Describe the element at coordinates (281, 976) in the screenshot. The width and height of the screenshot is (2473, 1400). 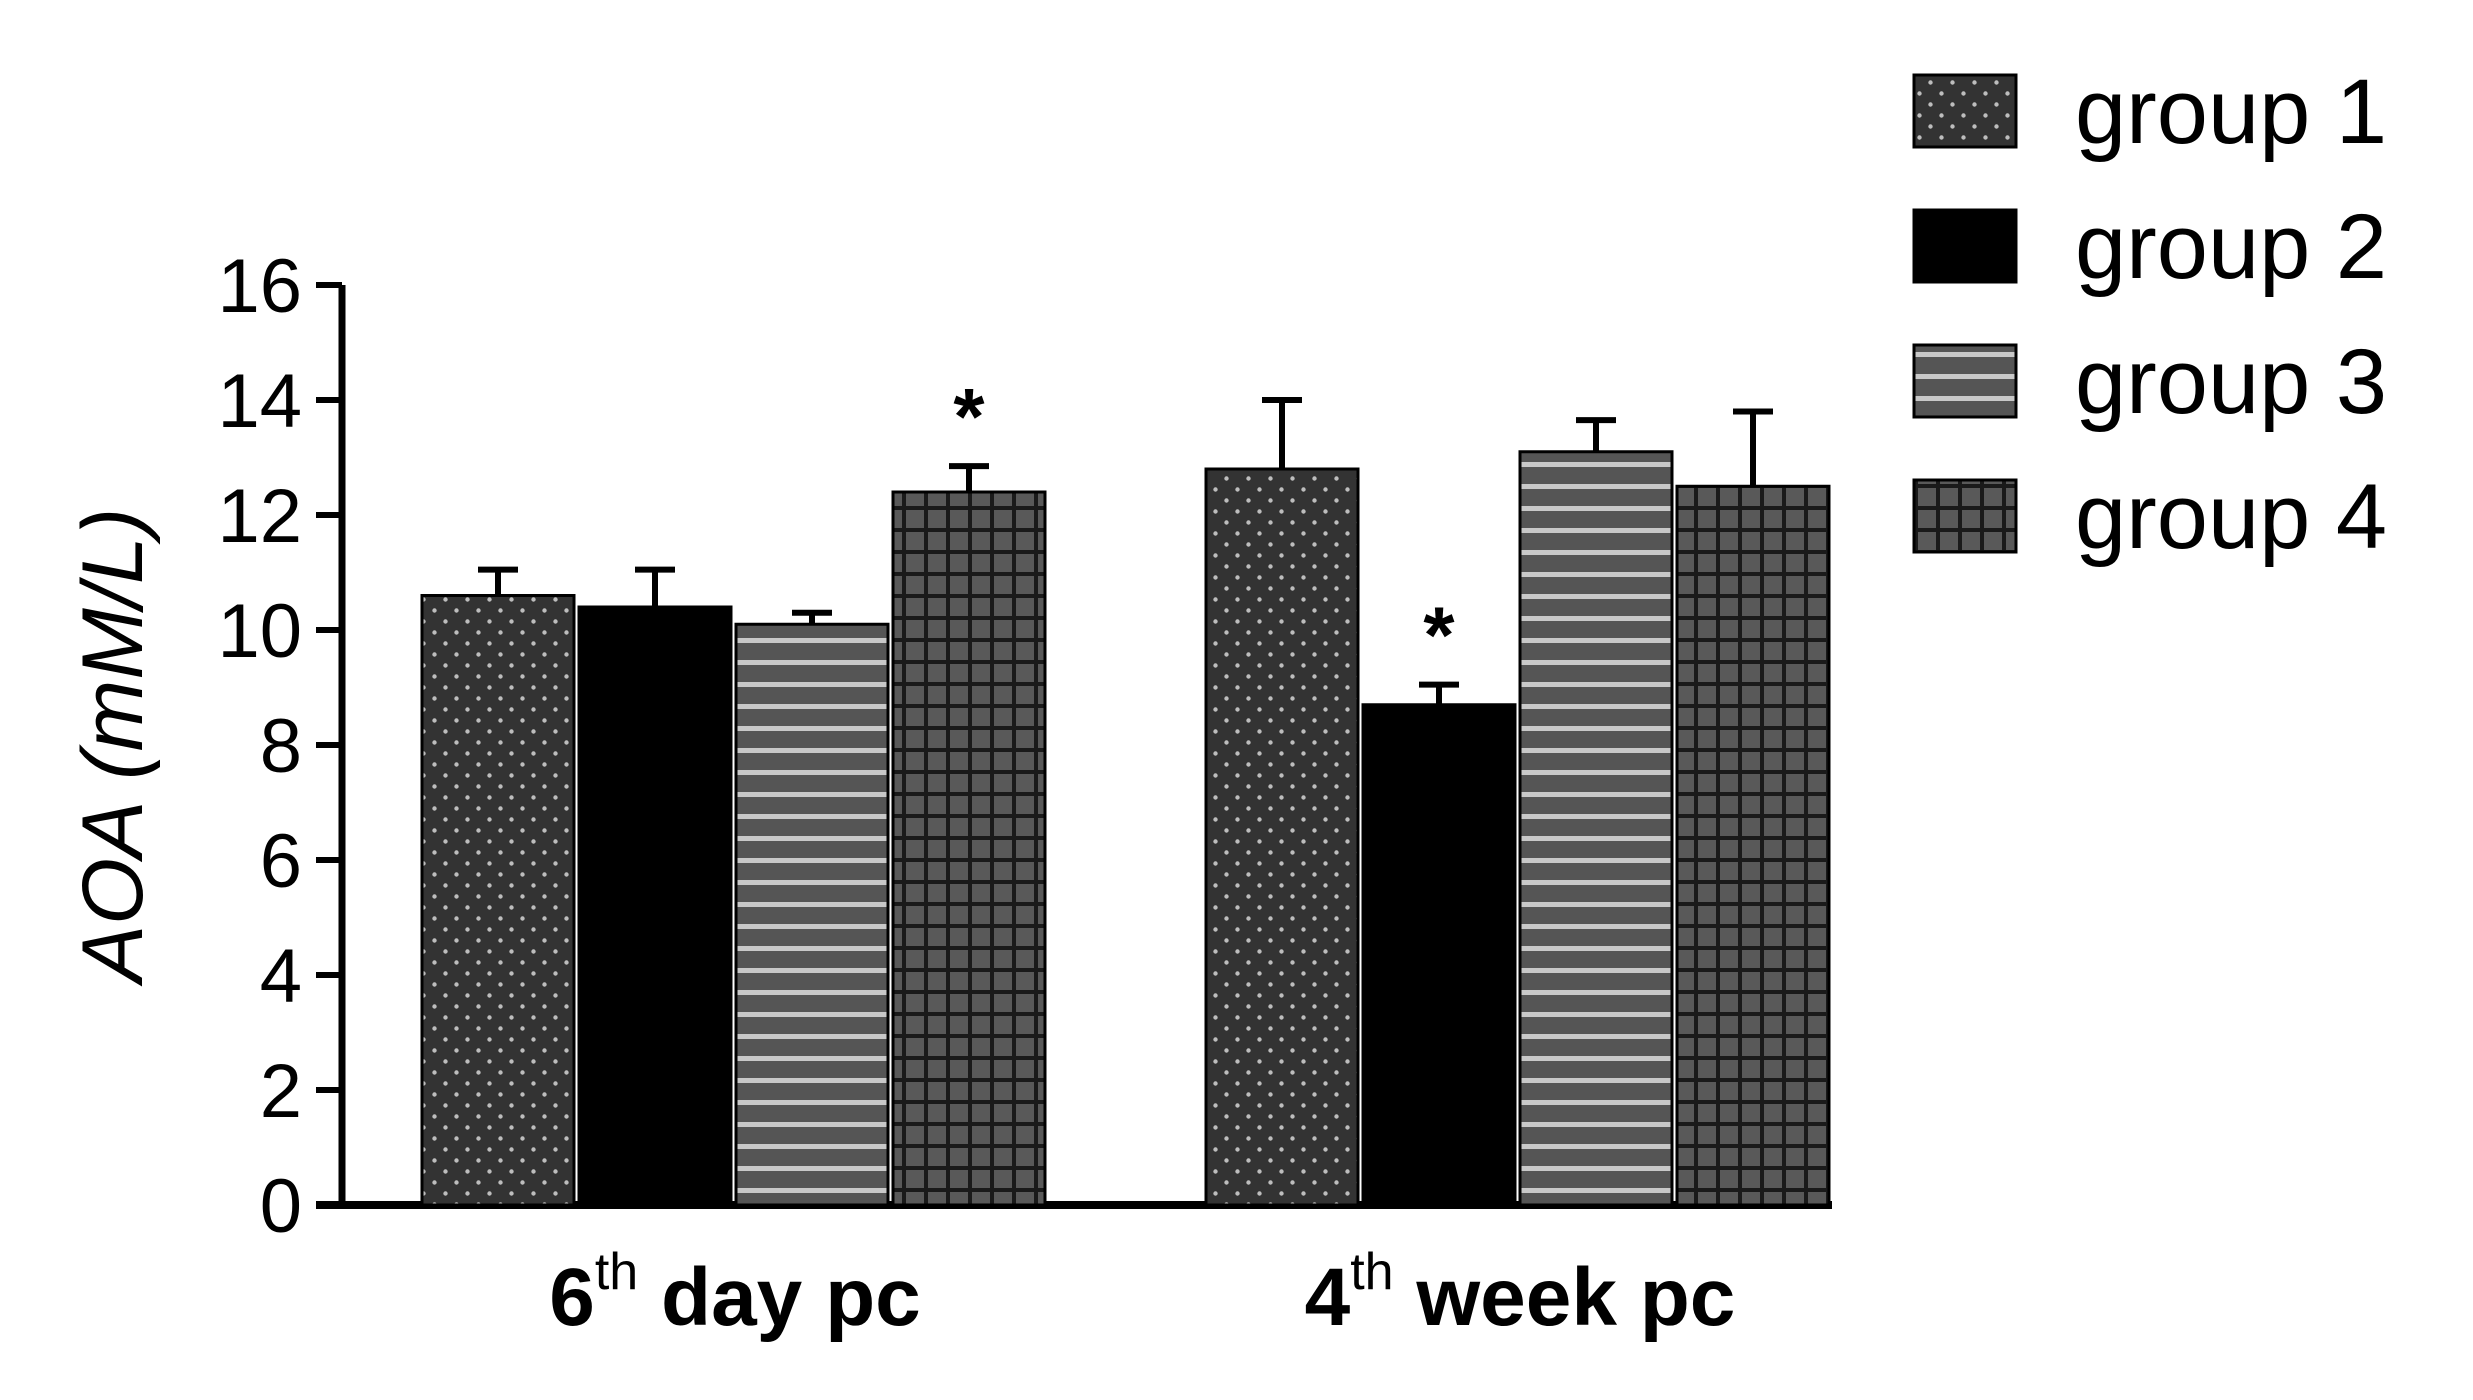
I see `y-tick-label: 4` at that location.